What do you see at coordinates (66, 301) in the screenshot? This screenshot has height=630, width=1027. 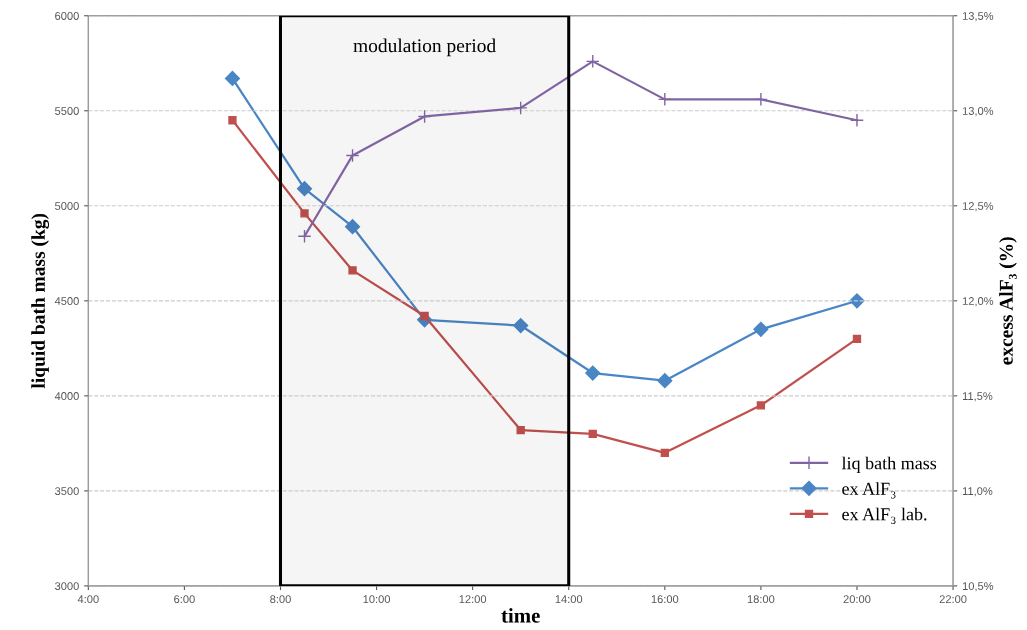 I see `y-tick-label: 4500` at bounding box center [66, 301].